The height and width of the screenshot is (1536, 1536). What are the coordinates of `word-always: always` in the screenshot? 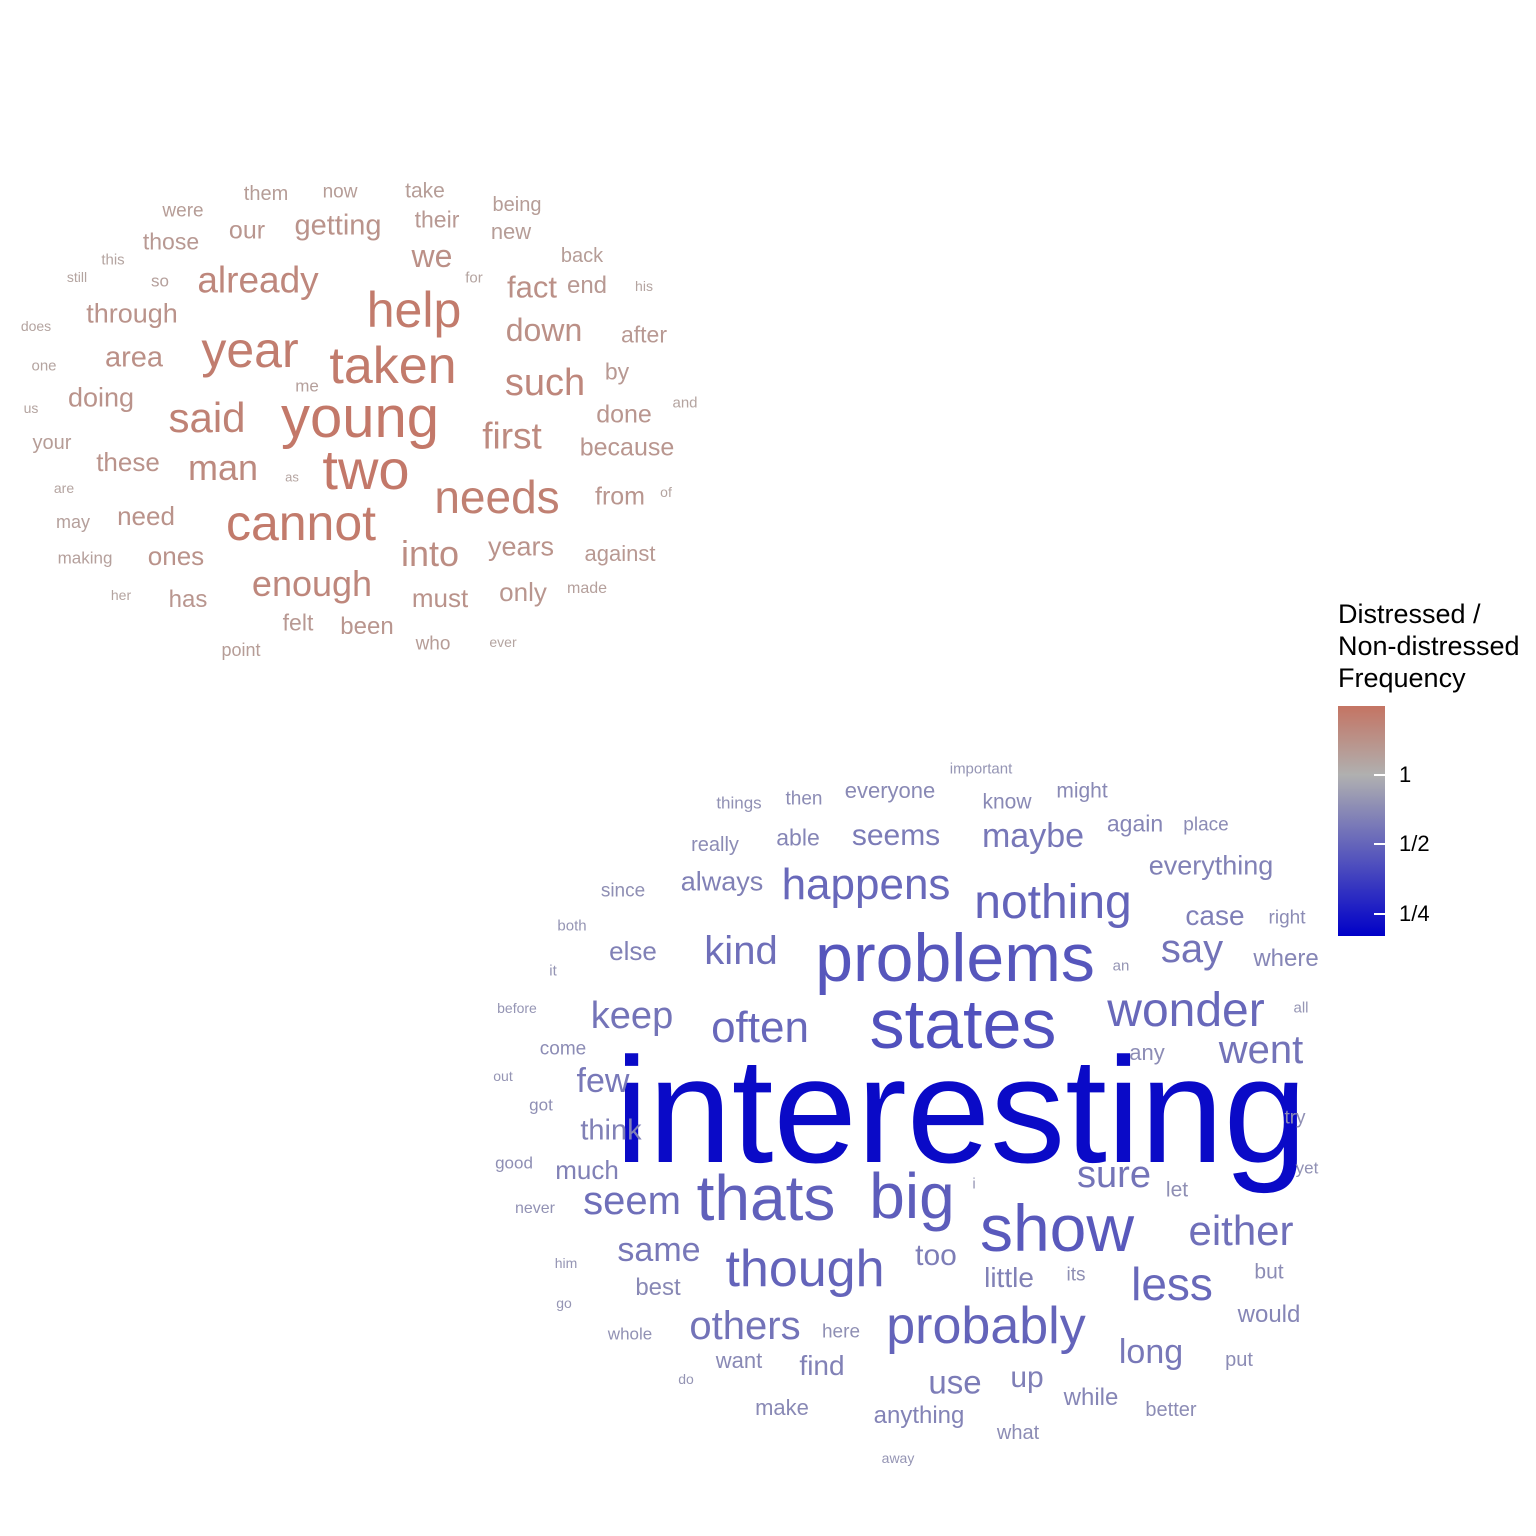 It's located at (722, 881).